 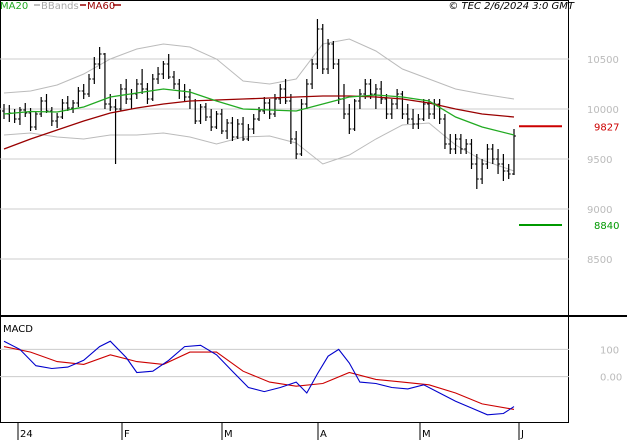 I want to click on price-tick-label: 10000, so click(x=603, y=110).